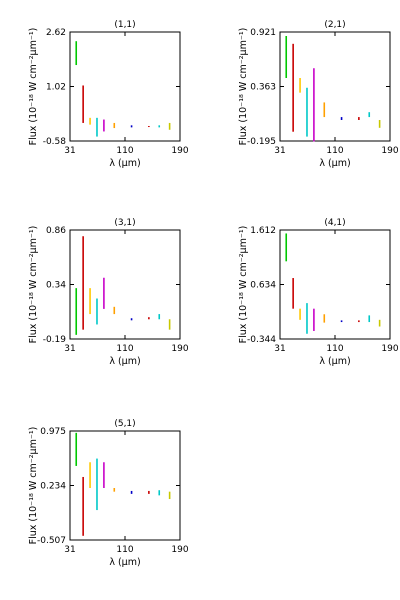 Image resolution: width=400 pixels, height=600 pixels. I want to click on panel-title: (4,1), so click(334, 223).